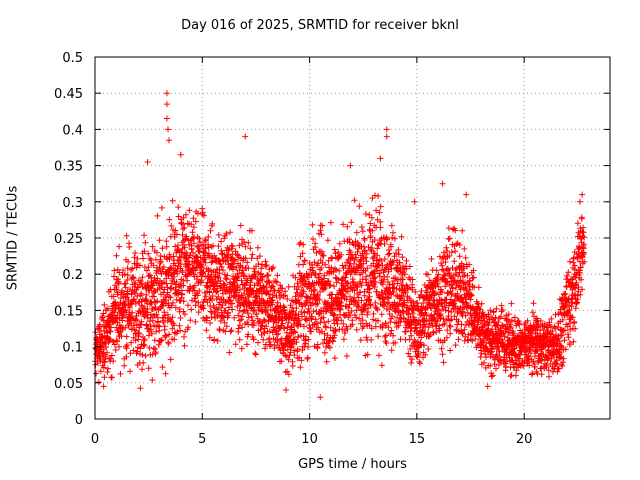  I want to click on y-tick-label: 0.05, so click(68, 384).